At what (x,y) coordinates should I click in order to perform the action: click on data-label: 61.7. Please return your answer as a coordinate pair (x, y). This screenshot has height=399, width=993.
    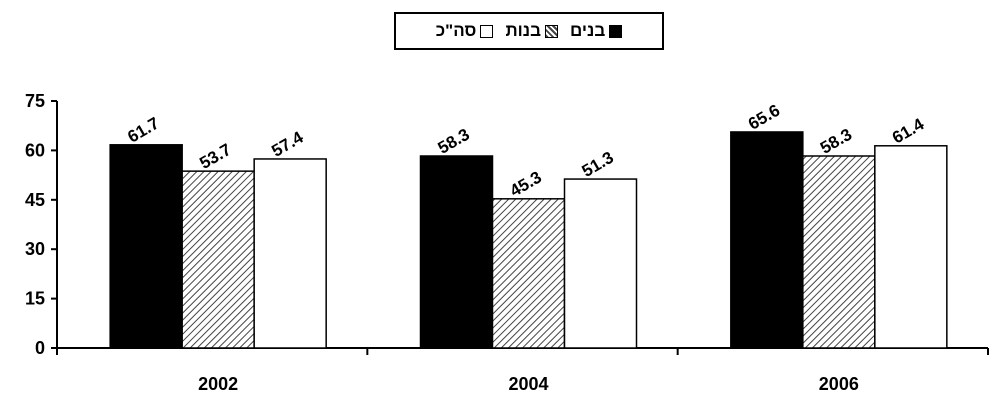
    Looking at the image, I should click on (143, 130).